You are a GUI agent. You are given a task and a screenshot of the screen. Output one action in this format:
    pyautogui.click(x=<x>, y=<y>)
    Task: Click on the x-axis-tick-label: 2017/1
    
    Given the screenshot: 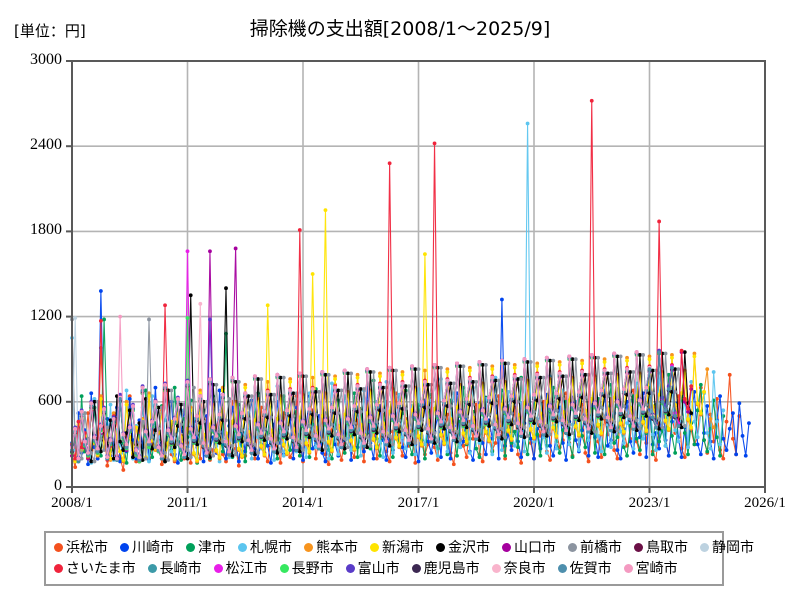 What is the action you would take?
    pyautogui.click(x=418, y=503)
    